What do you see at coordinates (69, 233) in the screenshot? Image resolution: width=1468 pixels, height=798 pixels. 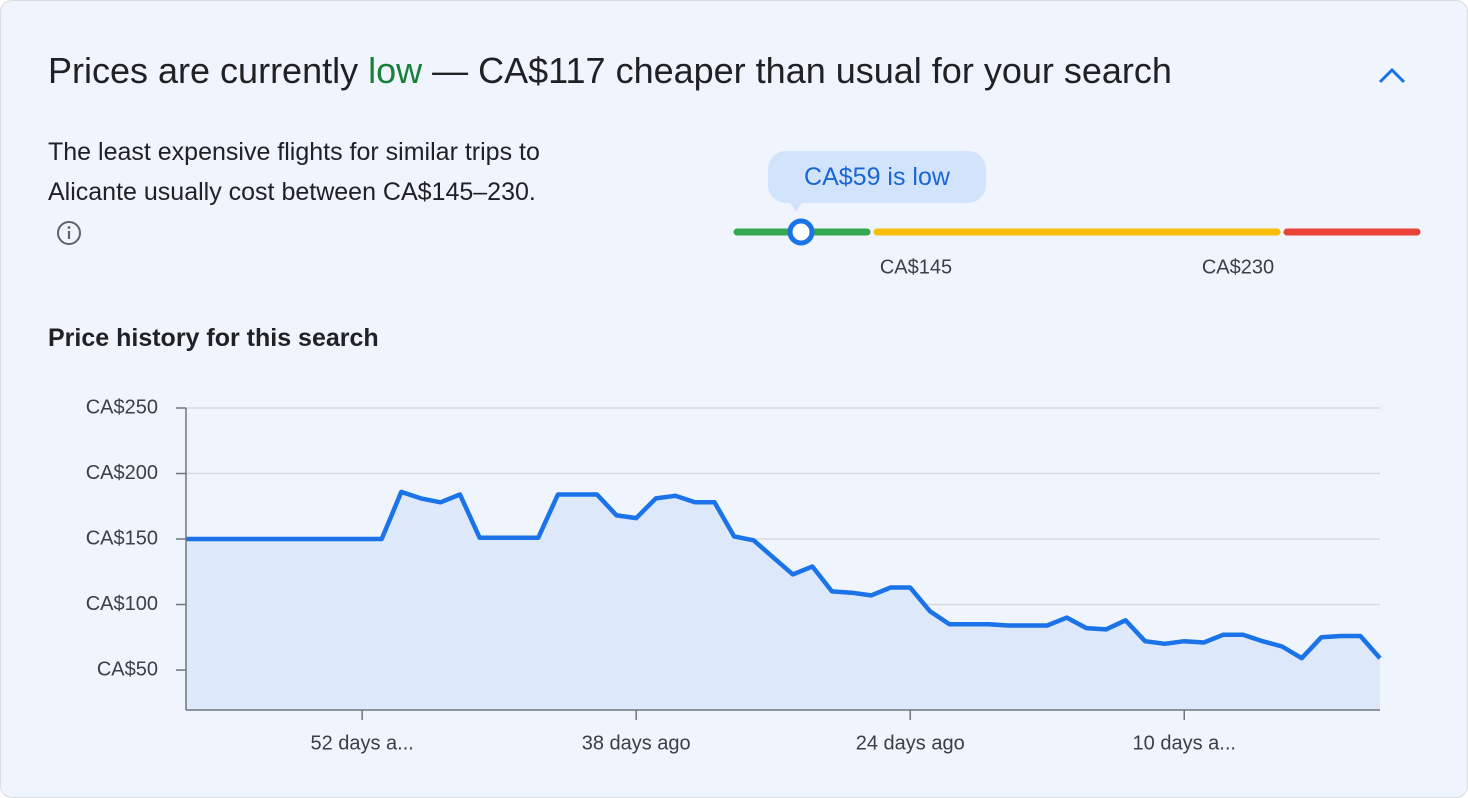 I see `info-icon` at bounding box center [69, 233].